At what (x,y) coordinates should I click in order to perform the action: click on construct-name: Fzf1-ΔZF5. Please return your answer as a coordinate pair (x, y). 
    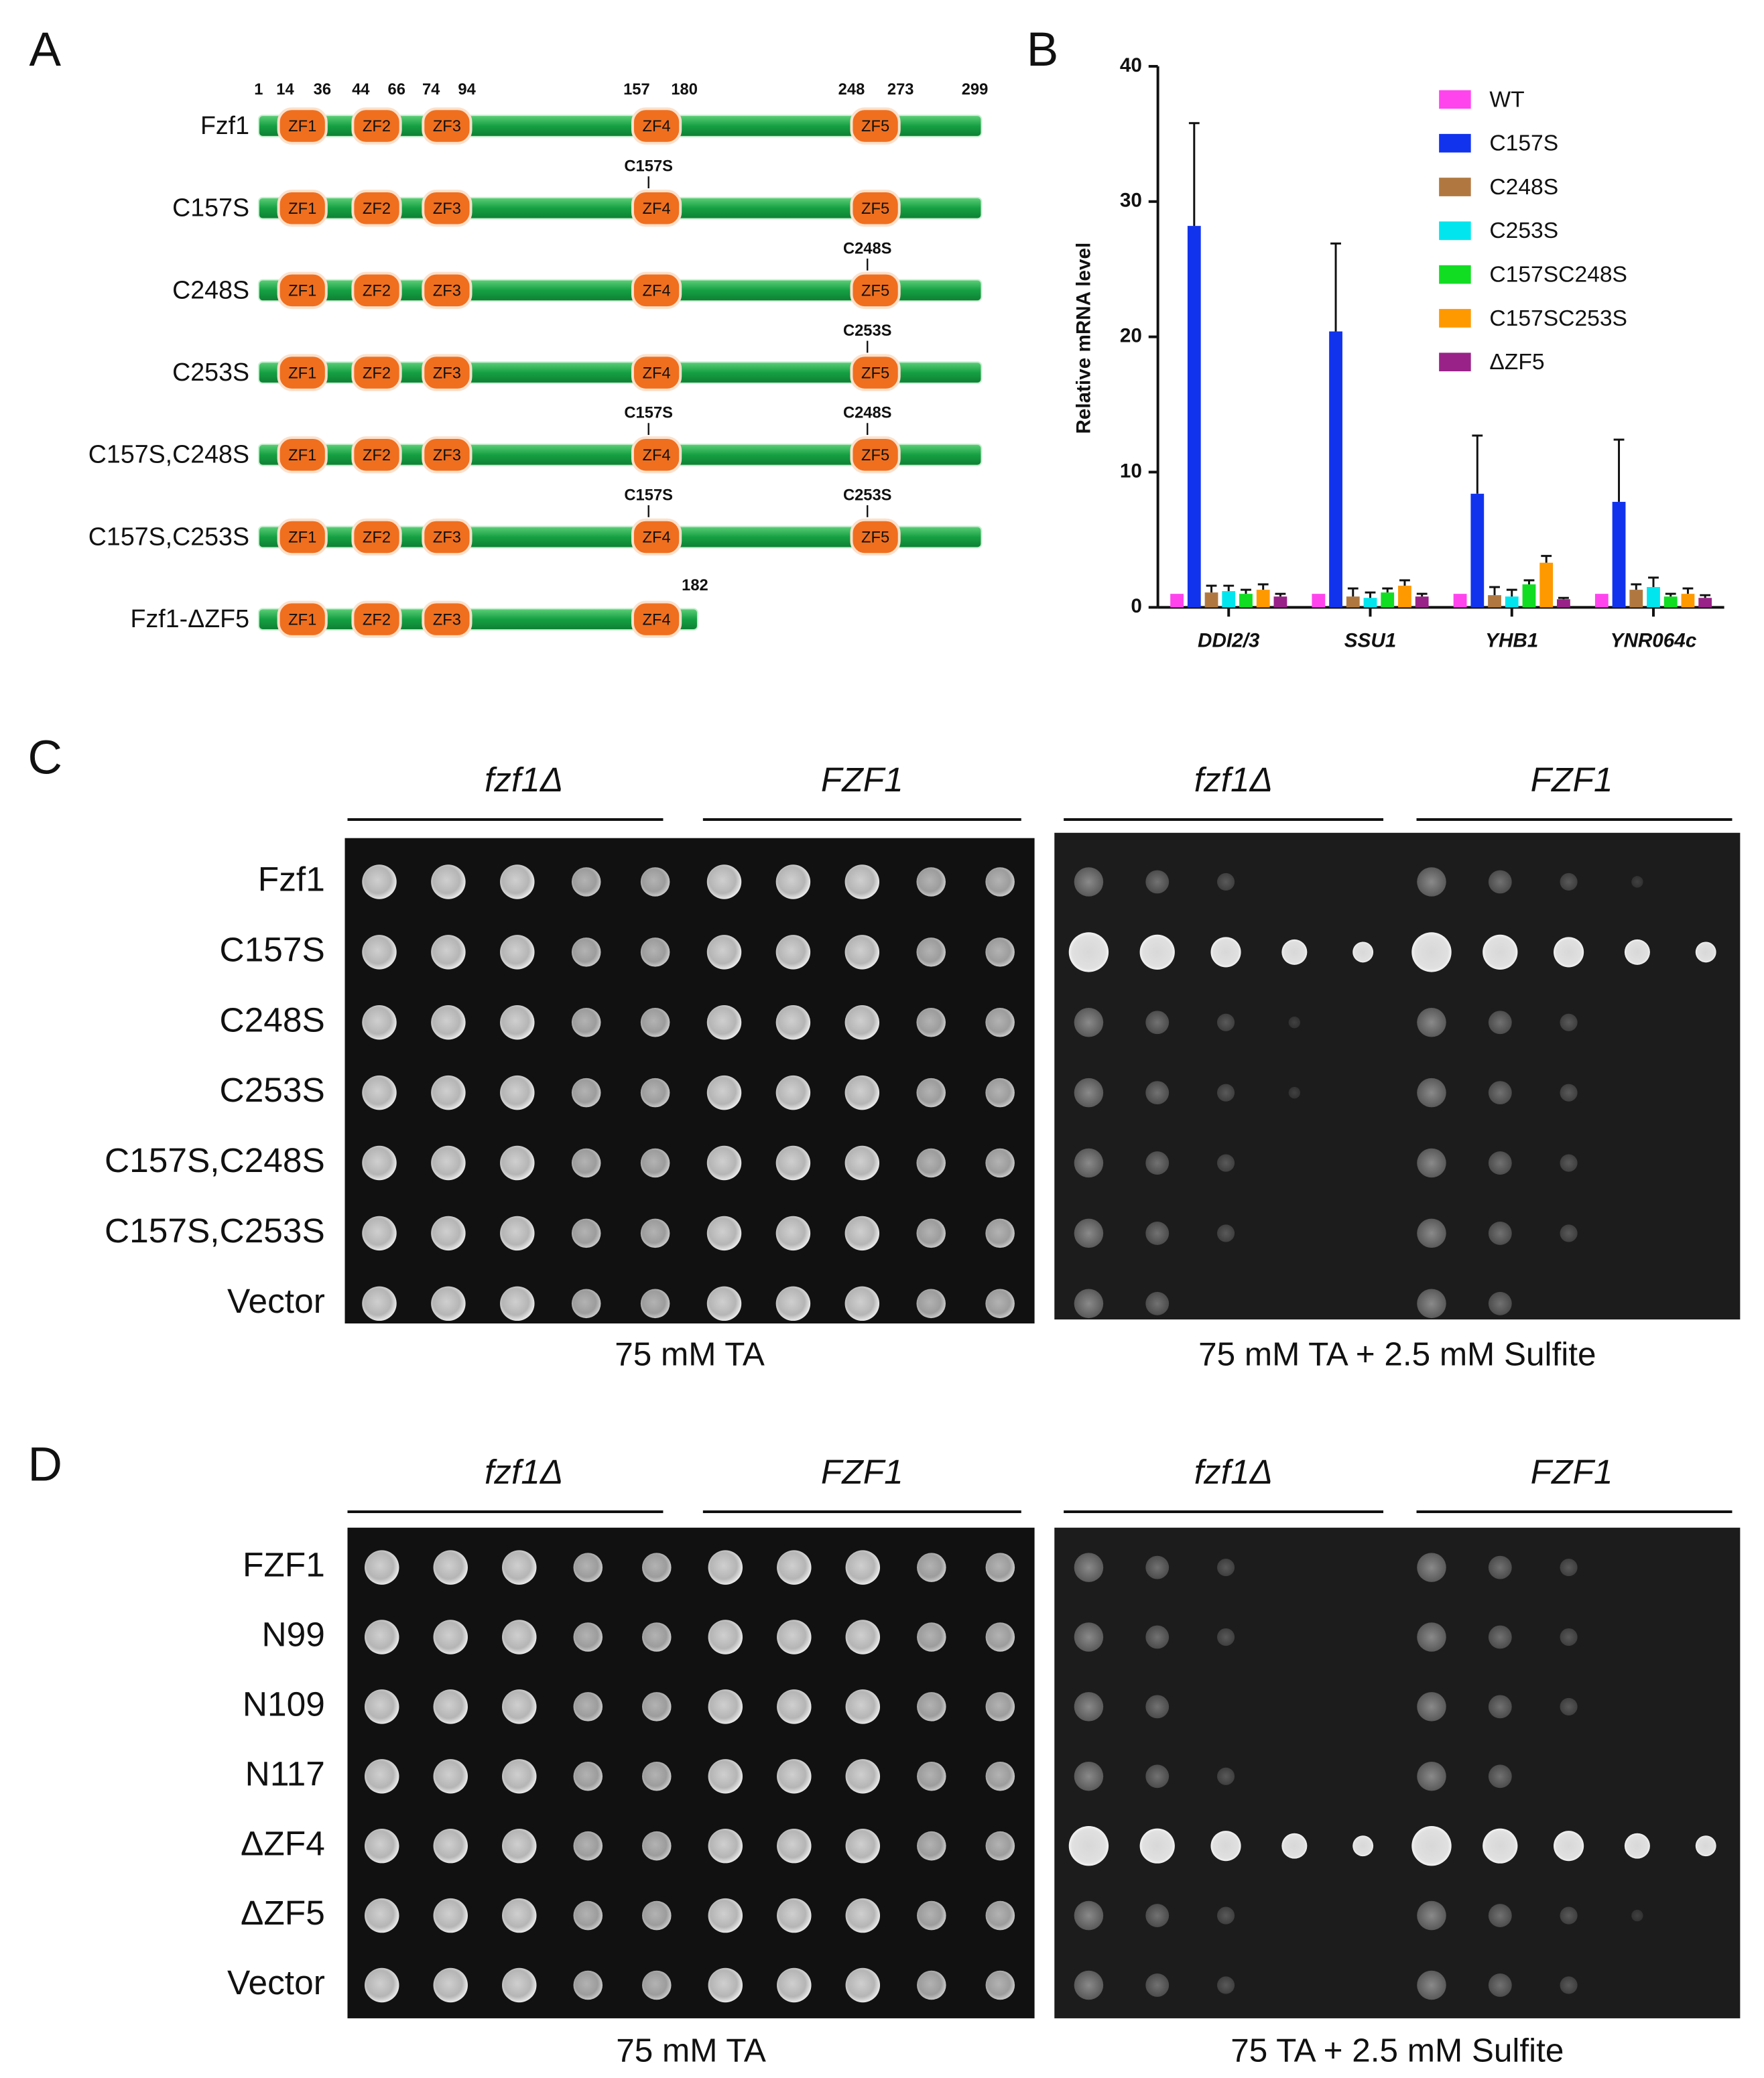
    Looking at the image, I should click on (190, 618).